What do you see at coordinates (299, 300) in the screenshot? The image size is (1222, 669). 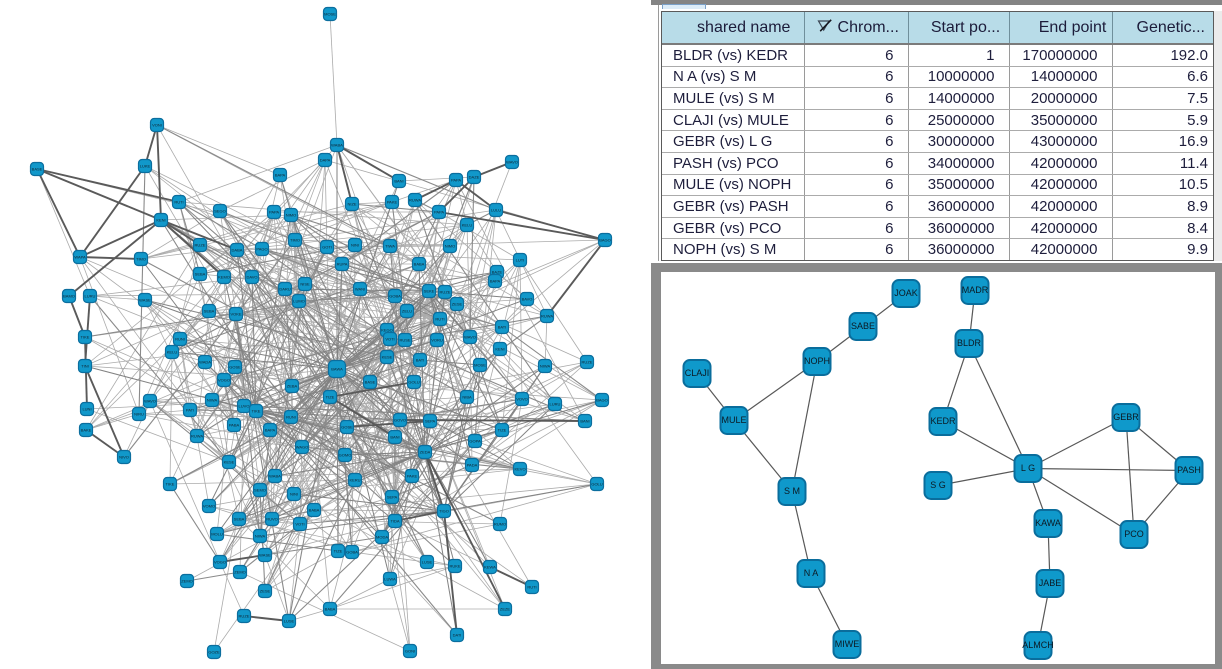 I see `svg-text: LUMO` at bounding box center [299, 300].